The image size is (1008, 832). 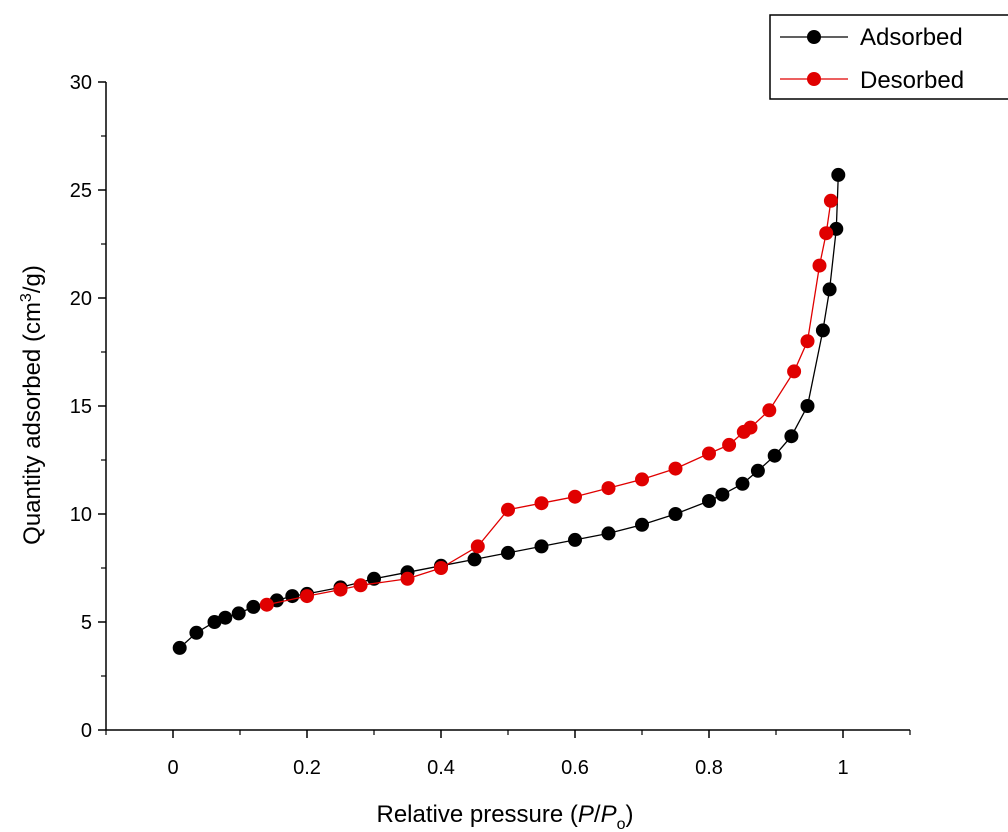 I want to click on y-tick-label: 15, so click(x=81, y=407).